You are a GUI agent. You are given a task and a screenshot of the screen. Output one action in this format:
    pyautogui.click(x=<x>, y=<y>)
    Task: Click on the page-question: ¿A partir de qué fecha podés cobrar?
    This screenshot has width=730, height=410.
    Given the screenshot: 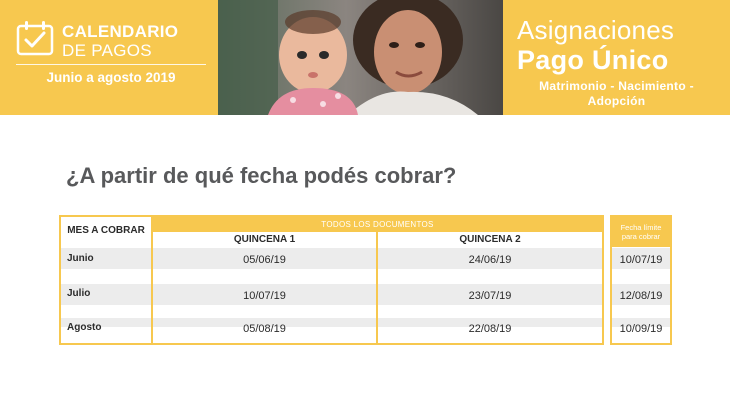 What is the action you would take?
    pyautogui.click(x=261, y=175)
    